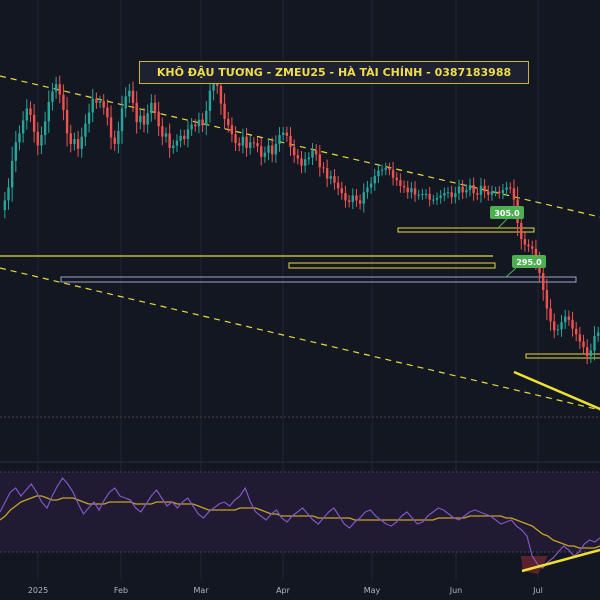 This screenshot has height=600, width=600. I want to click on rsi-trendline, so click(560, 560).